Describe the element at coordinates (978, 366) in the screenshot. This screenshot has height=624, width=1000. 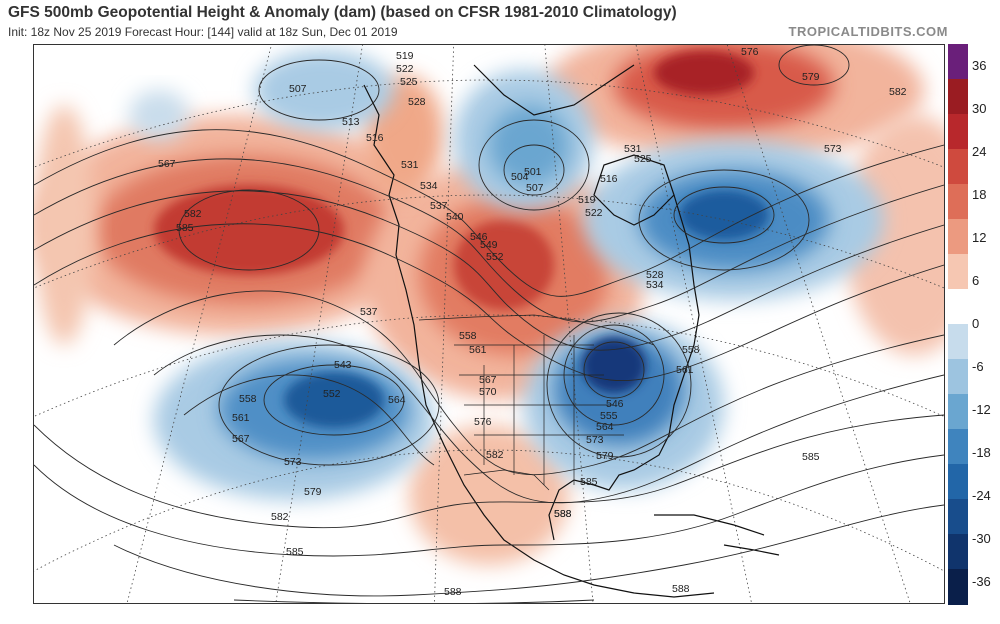
I see `colorbar-label: -6` at that location.